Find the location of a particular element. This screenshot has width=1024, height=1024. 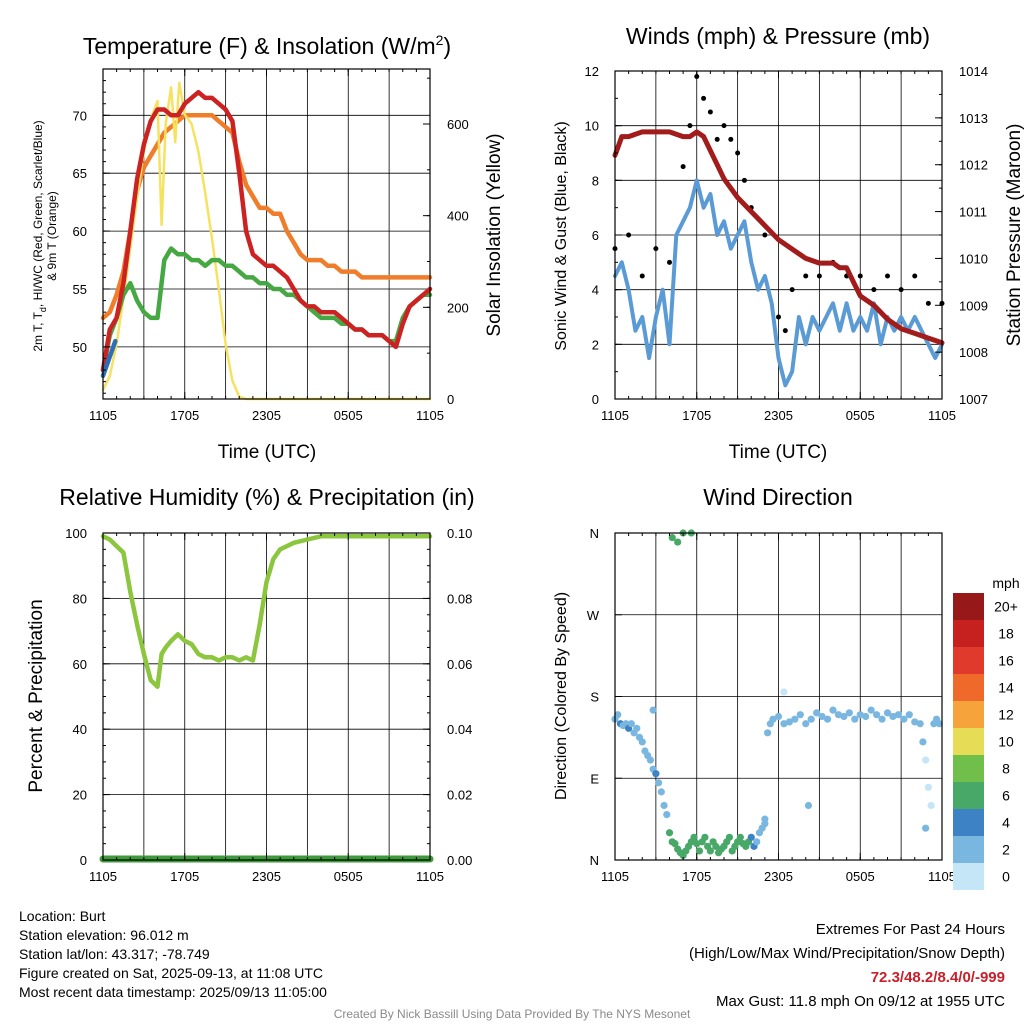

max-gust: Max Gust: 11.8 mph On 09/12 at 1955 UTC is located at coordinates (860, 1001).